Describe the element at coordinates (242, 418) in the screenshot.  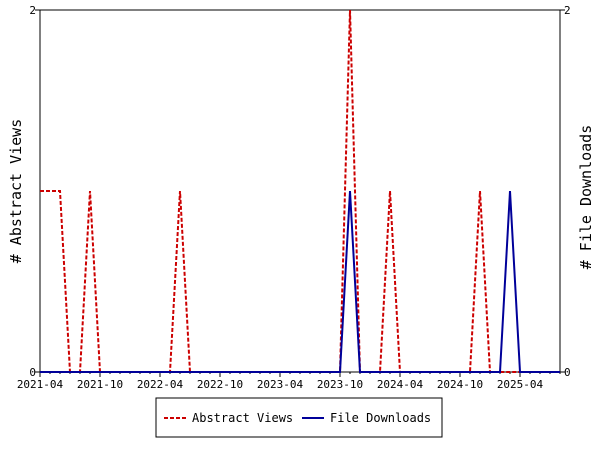
I see `legend-label-abstract-views: Abstract Views` at that location.